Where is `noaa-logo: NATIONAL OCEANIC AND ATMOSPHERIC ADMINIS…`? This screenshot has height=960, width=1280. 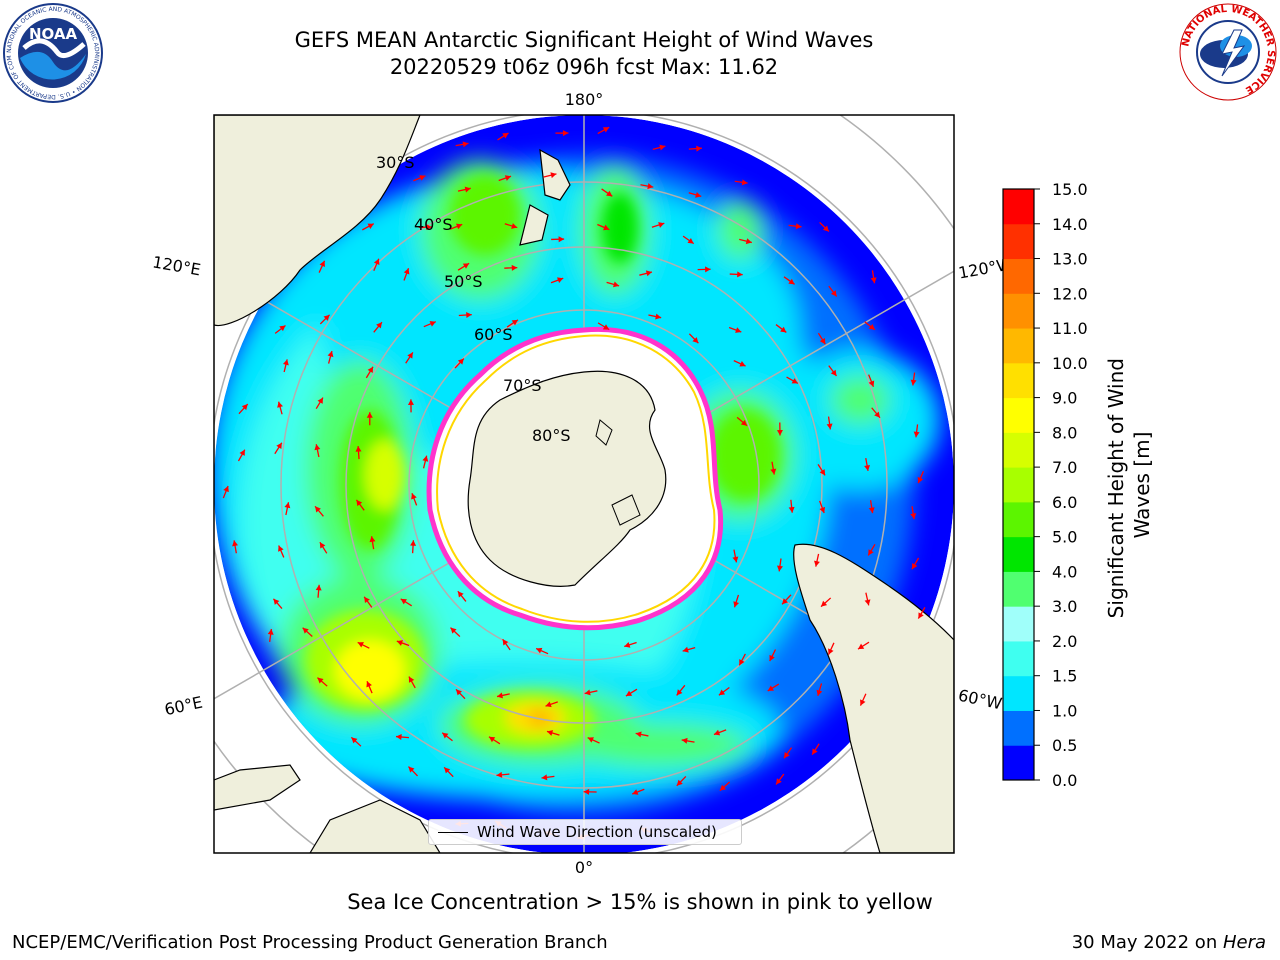 noaa-logo: NATIONAL OCEANIC AND ATMOSPHERIC ADMINIS… is located at coordinates (52, 52).